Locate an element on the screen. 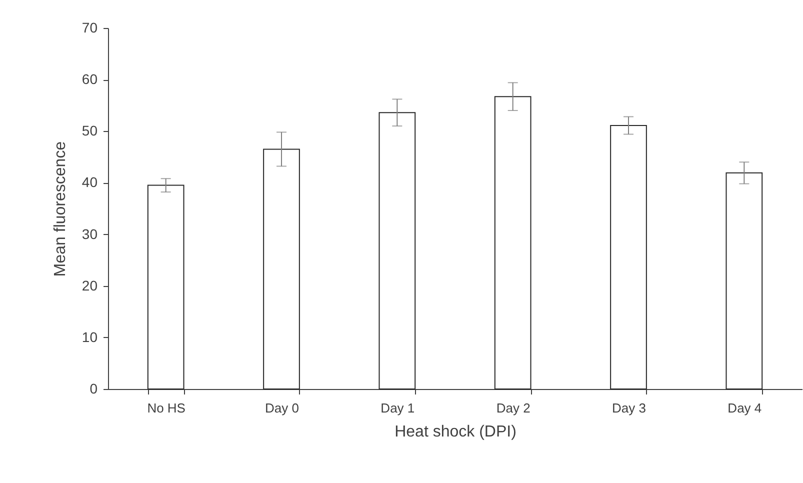 This screenshot has width=803, height=483. y-tick-label: 60 is located at coordinates (90, 79).